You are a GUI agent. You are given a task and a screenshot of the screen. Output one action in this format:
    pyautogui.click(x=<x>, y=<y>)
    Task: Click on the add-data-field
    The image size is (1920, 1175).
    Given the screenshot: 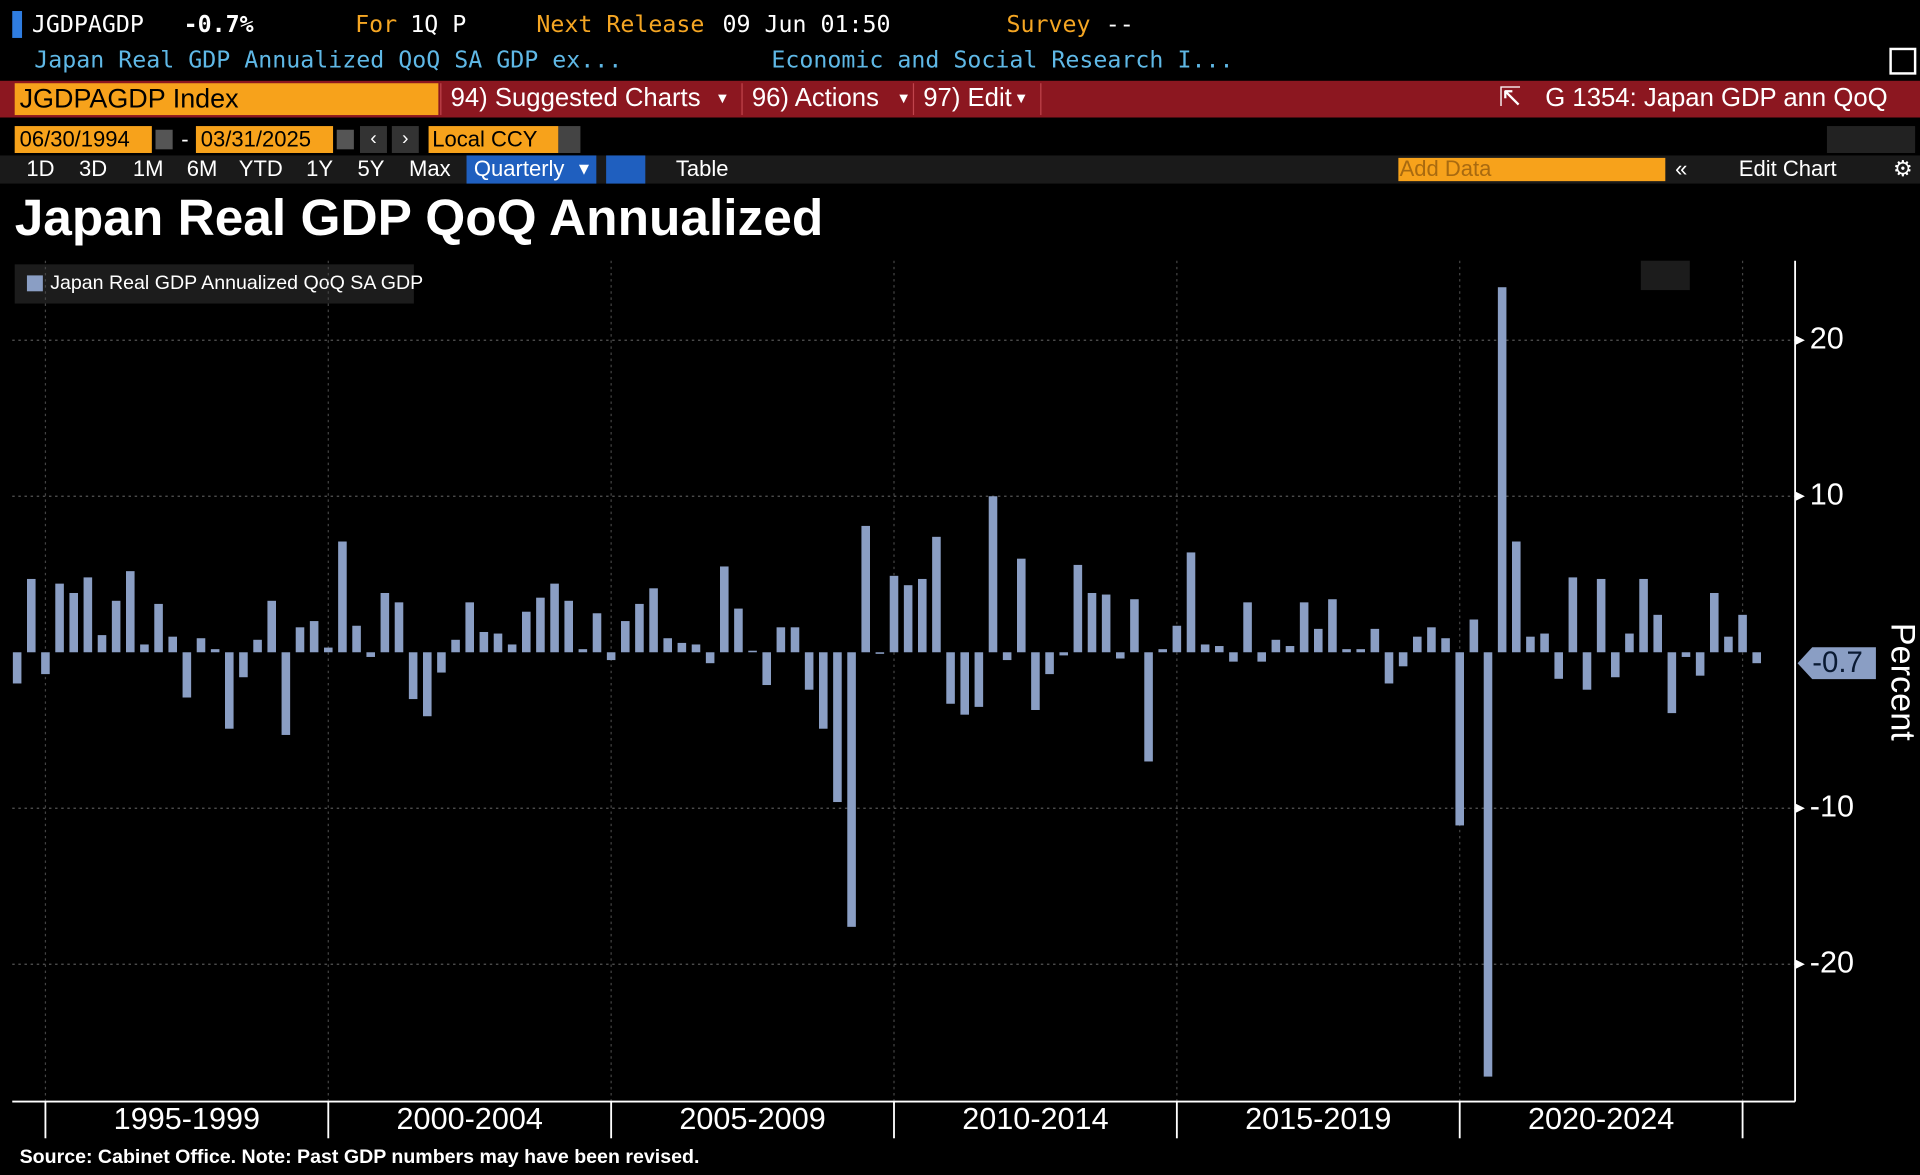 What is the action you would take?
    pyautogui.click(x=1532, y=169)
    